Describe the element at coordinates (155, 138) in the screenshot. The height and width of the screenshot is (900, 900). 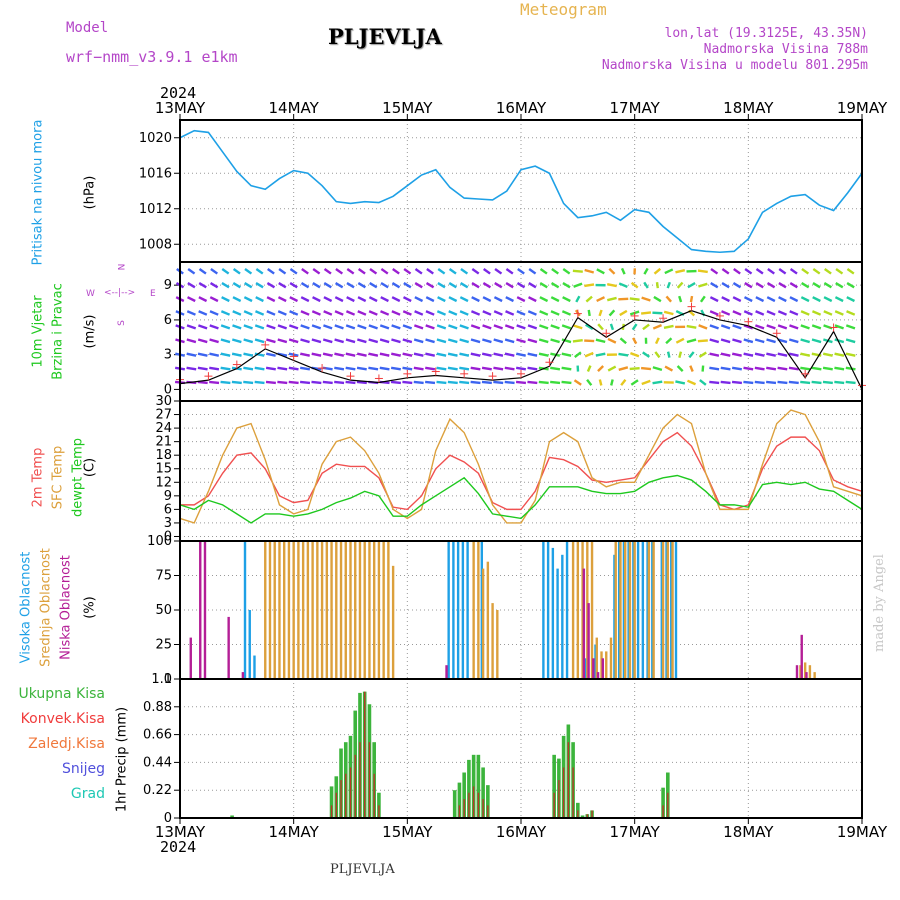
I see `pressure-tick-label: 1020` at that location.